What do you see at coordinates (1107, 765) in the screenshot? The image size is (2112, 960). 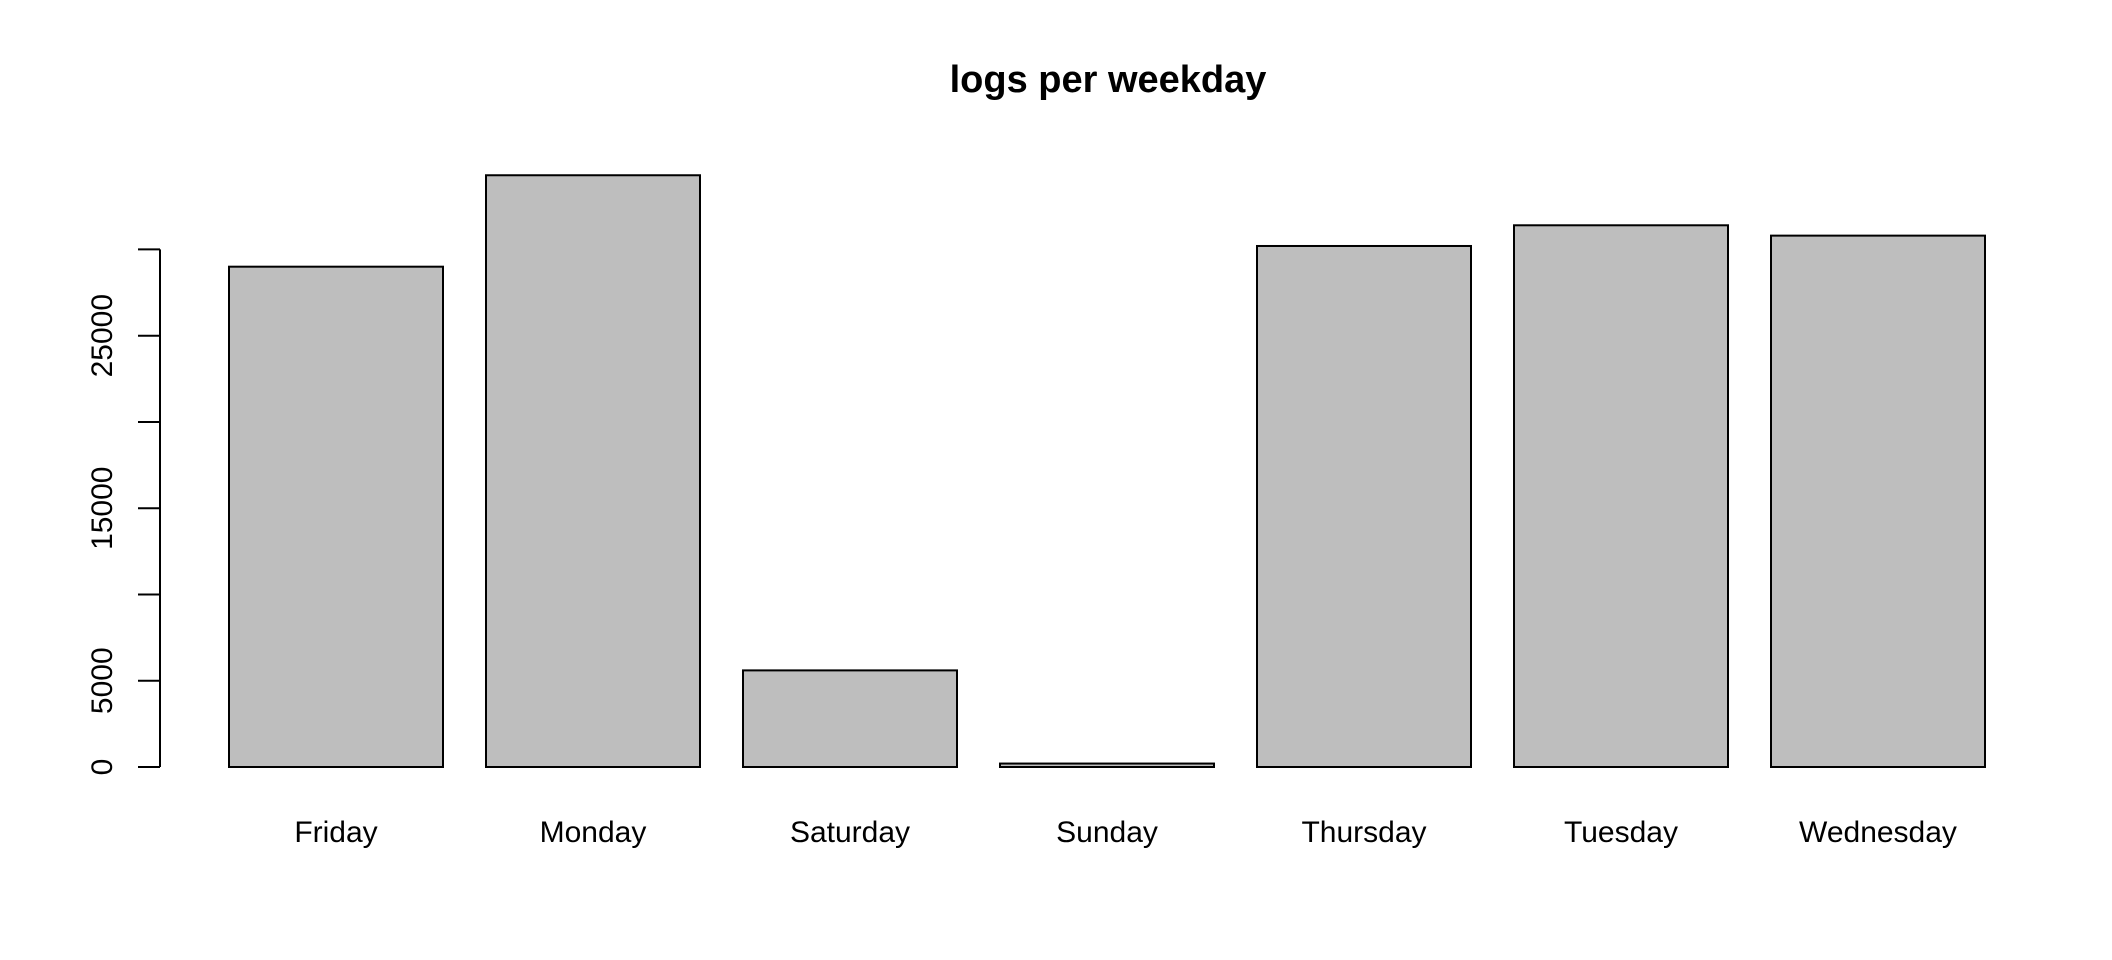 I see `bar-sunday` at bounding box center [1107, 765].